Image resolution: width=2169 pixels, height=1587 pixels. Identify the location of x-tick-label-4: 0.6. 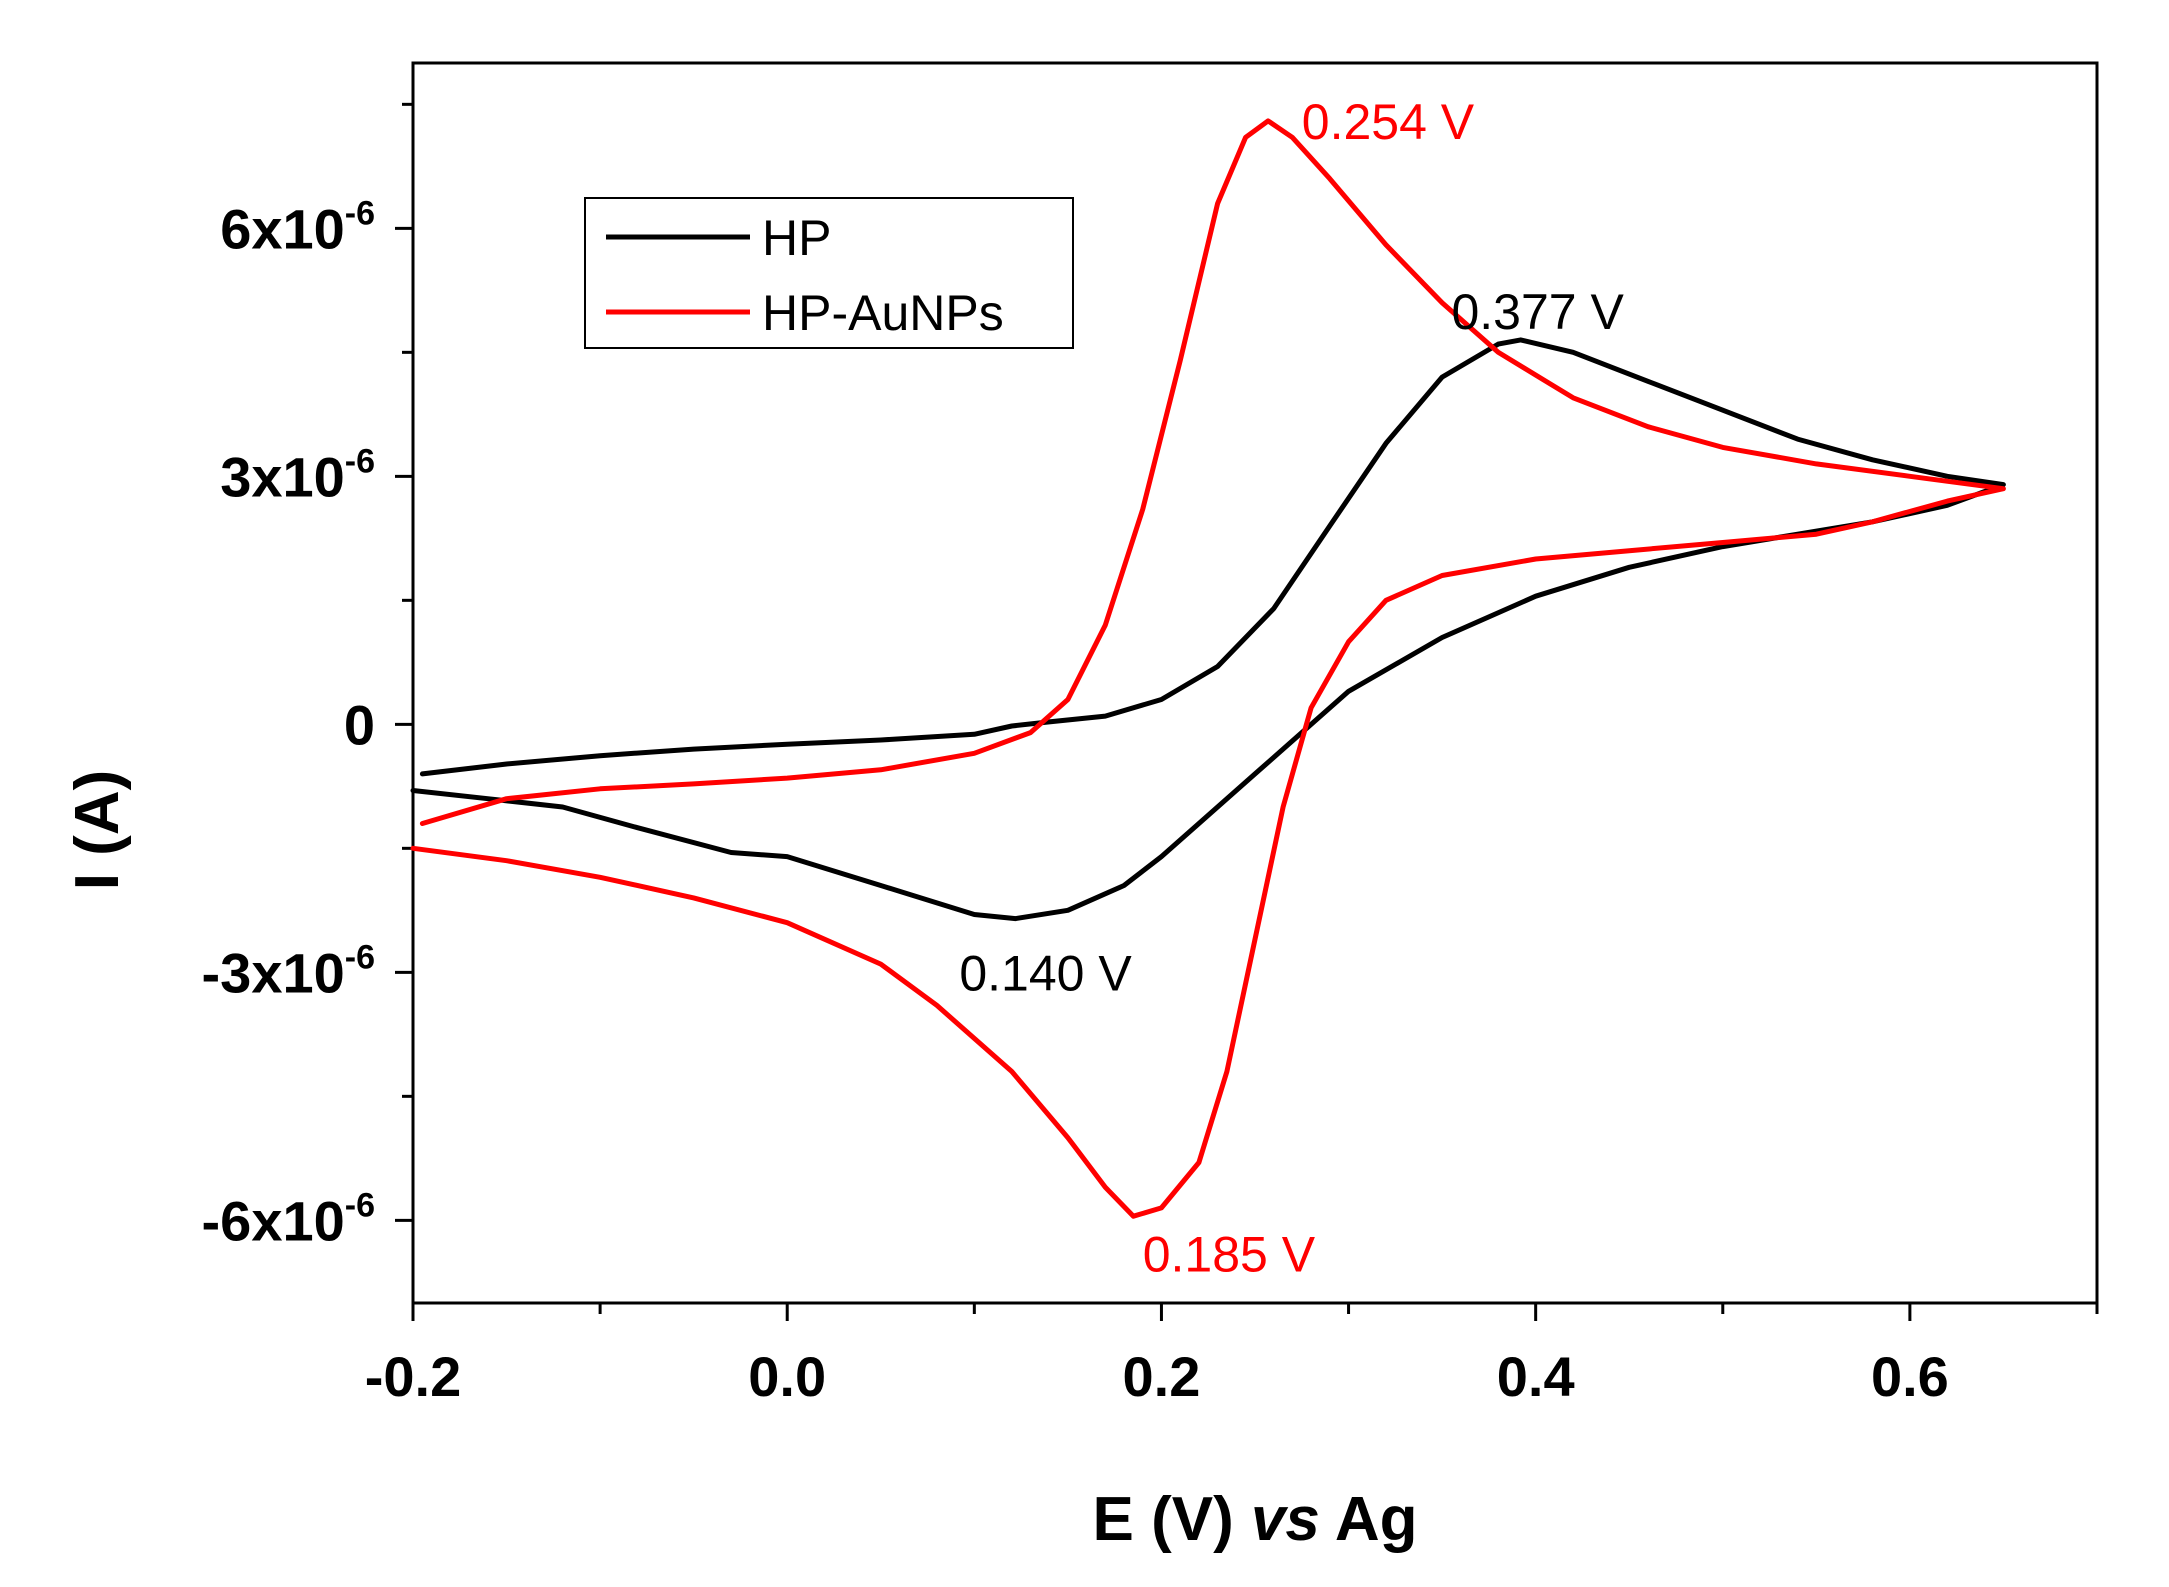
(1910, 1376).